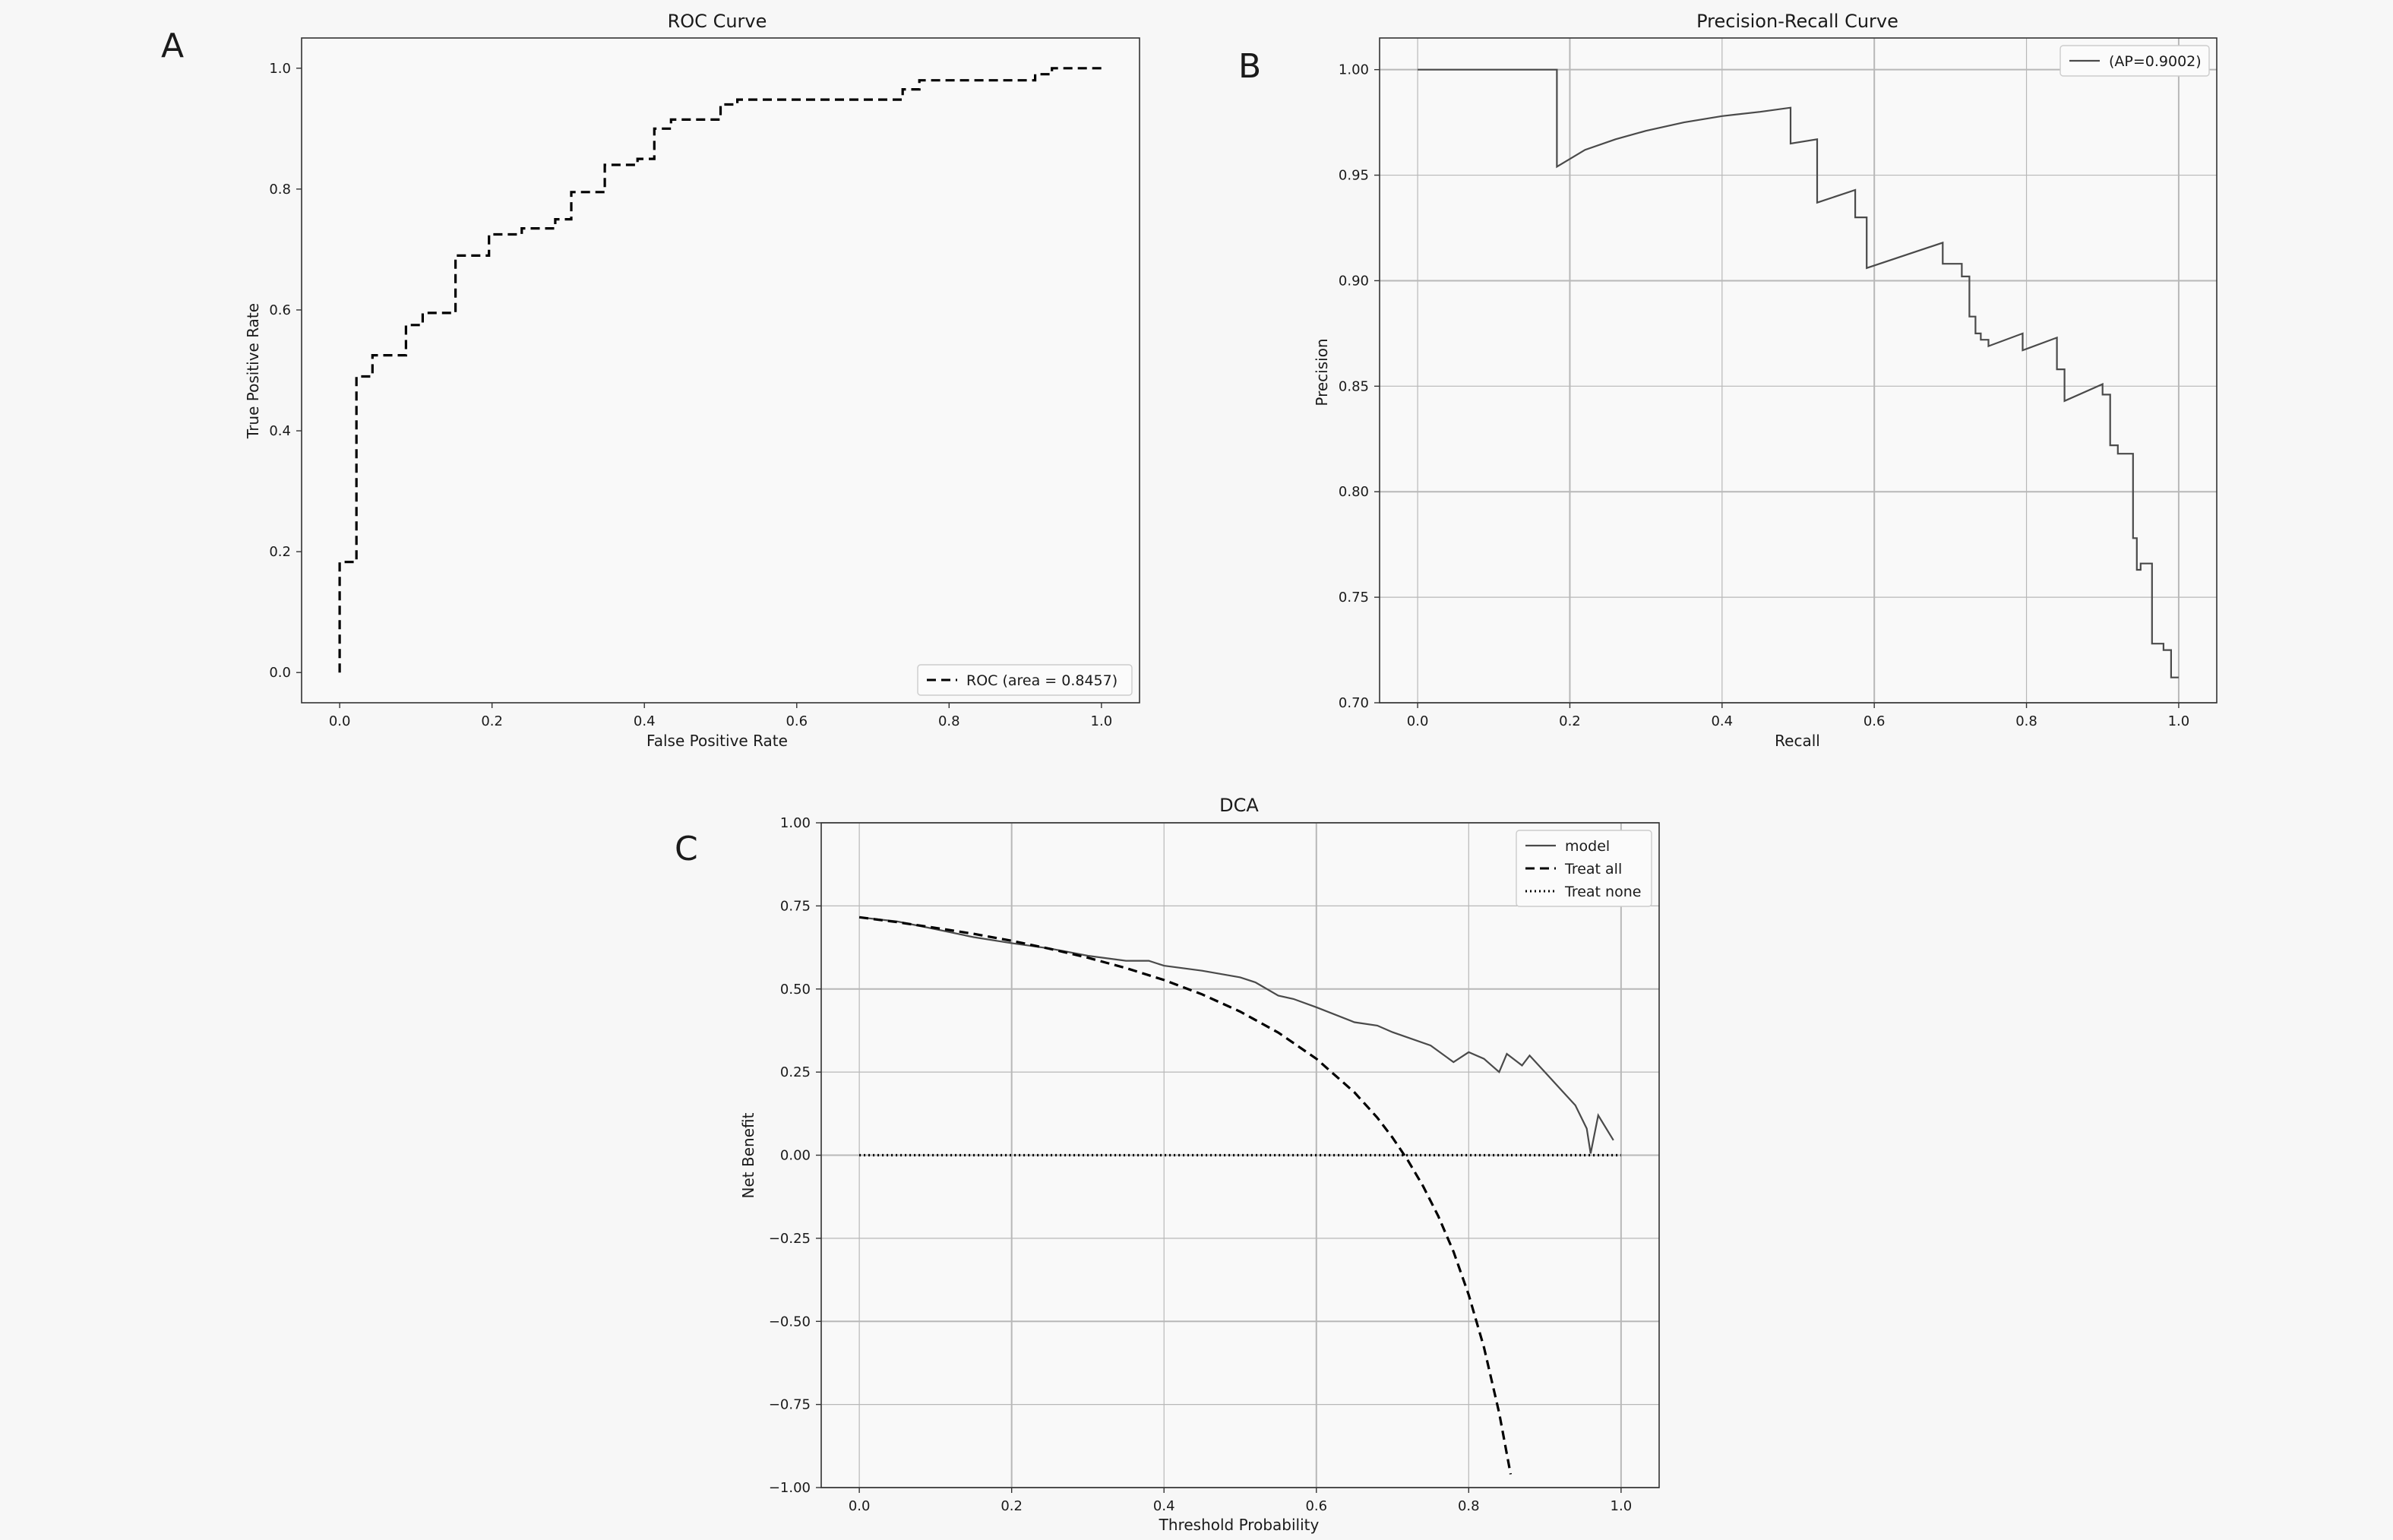  Describe the element at coordinates (1602, 892) in the screenshot. I see `dca-legend-label: Treat none` at that location.